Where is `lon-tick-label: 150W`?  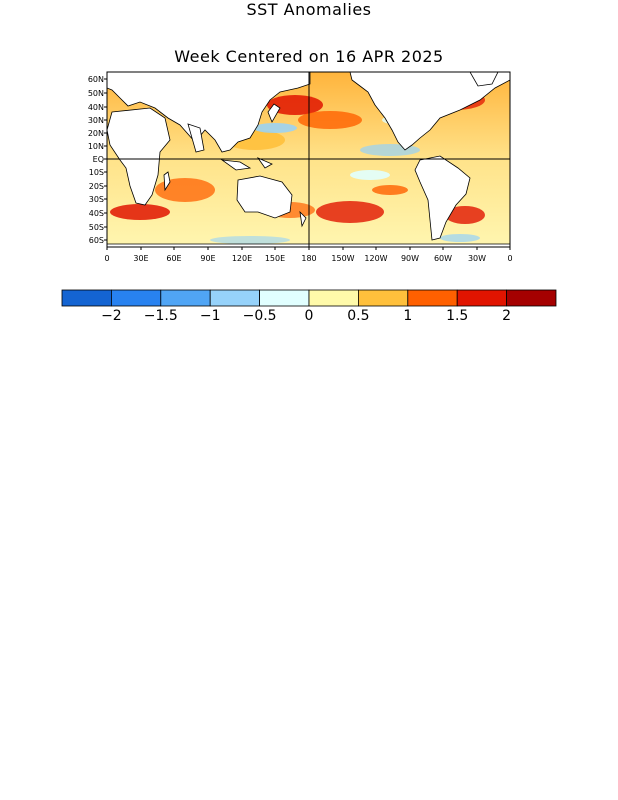
lon-tick-label: 150W is located at coordinates (342, 258).